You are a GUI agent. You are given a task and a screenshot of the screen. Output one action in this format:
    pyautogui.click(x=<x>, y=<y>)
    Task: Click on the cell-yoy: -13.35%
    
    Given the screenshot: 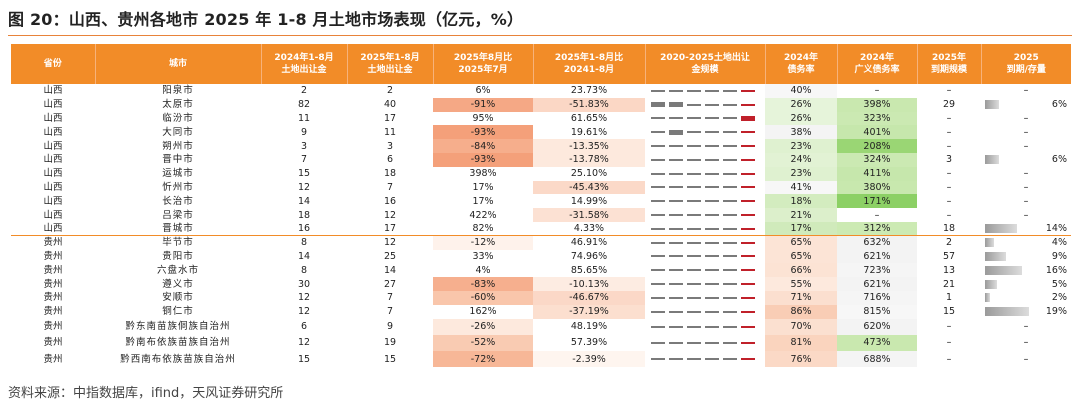 What is the action you would take?
    pyautogui.click(x=589, y=146)
    